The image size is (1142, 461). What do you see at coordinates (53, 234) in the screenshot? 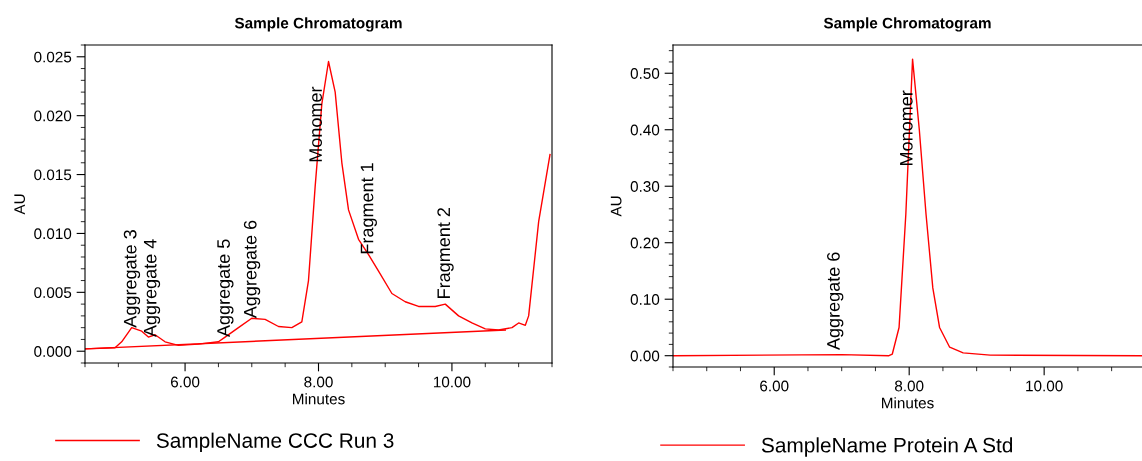
I see `y-tick-label: 0.010` at bounding box center [53, 234].